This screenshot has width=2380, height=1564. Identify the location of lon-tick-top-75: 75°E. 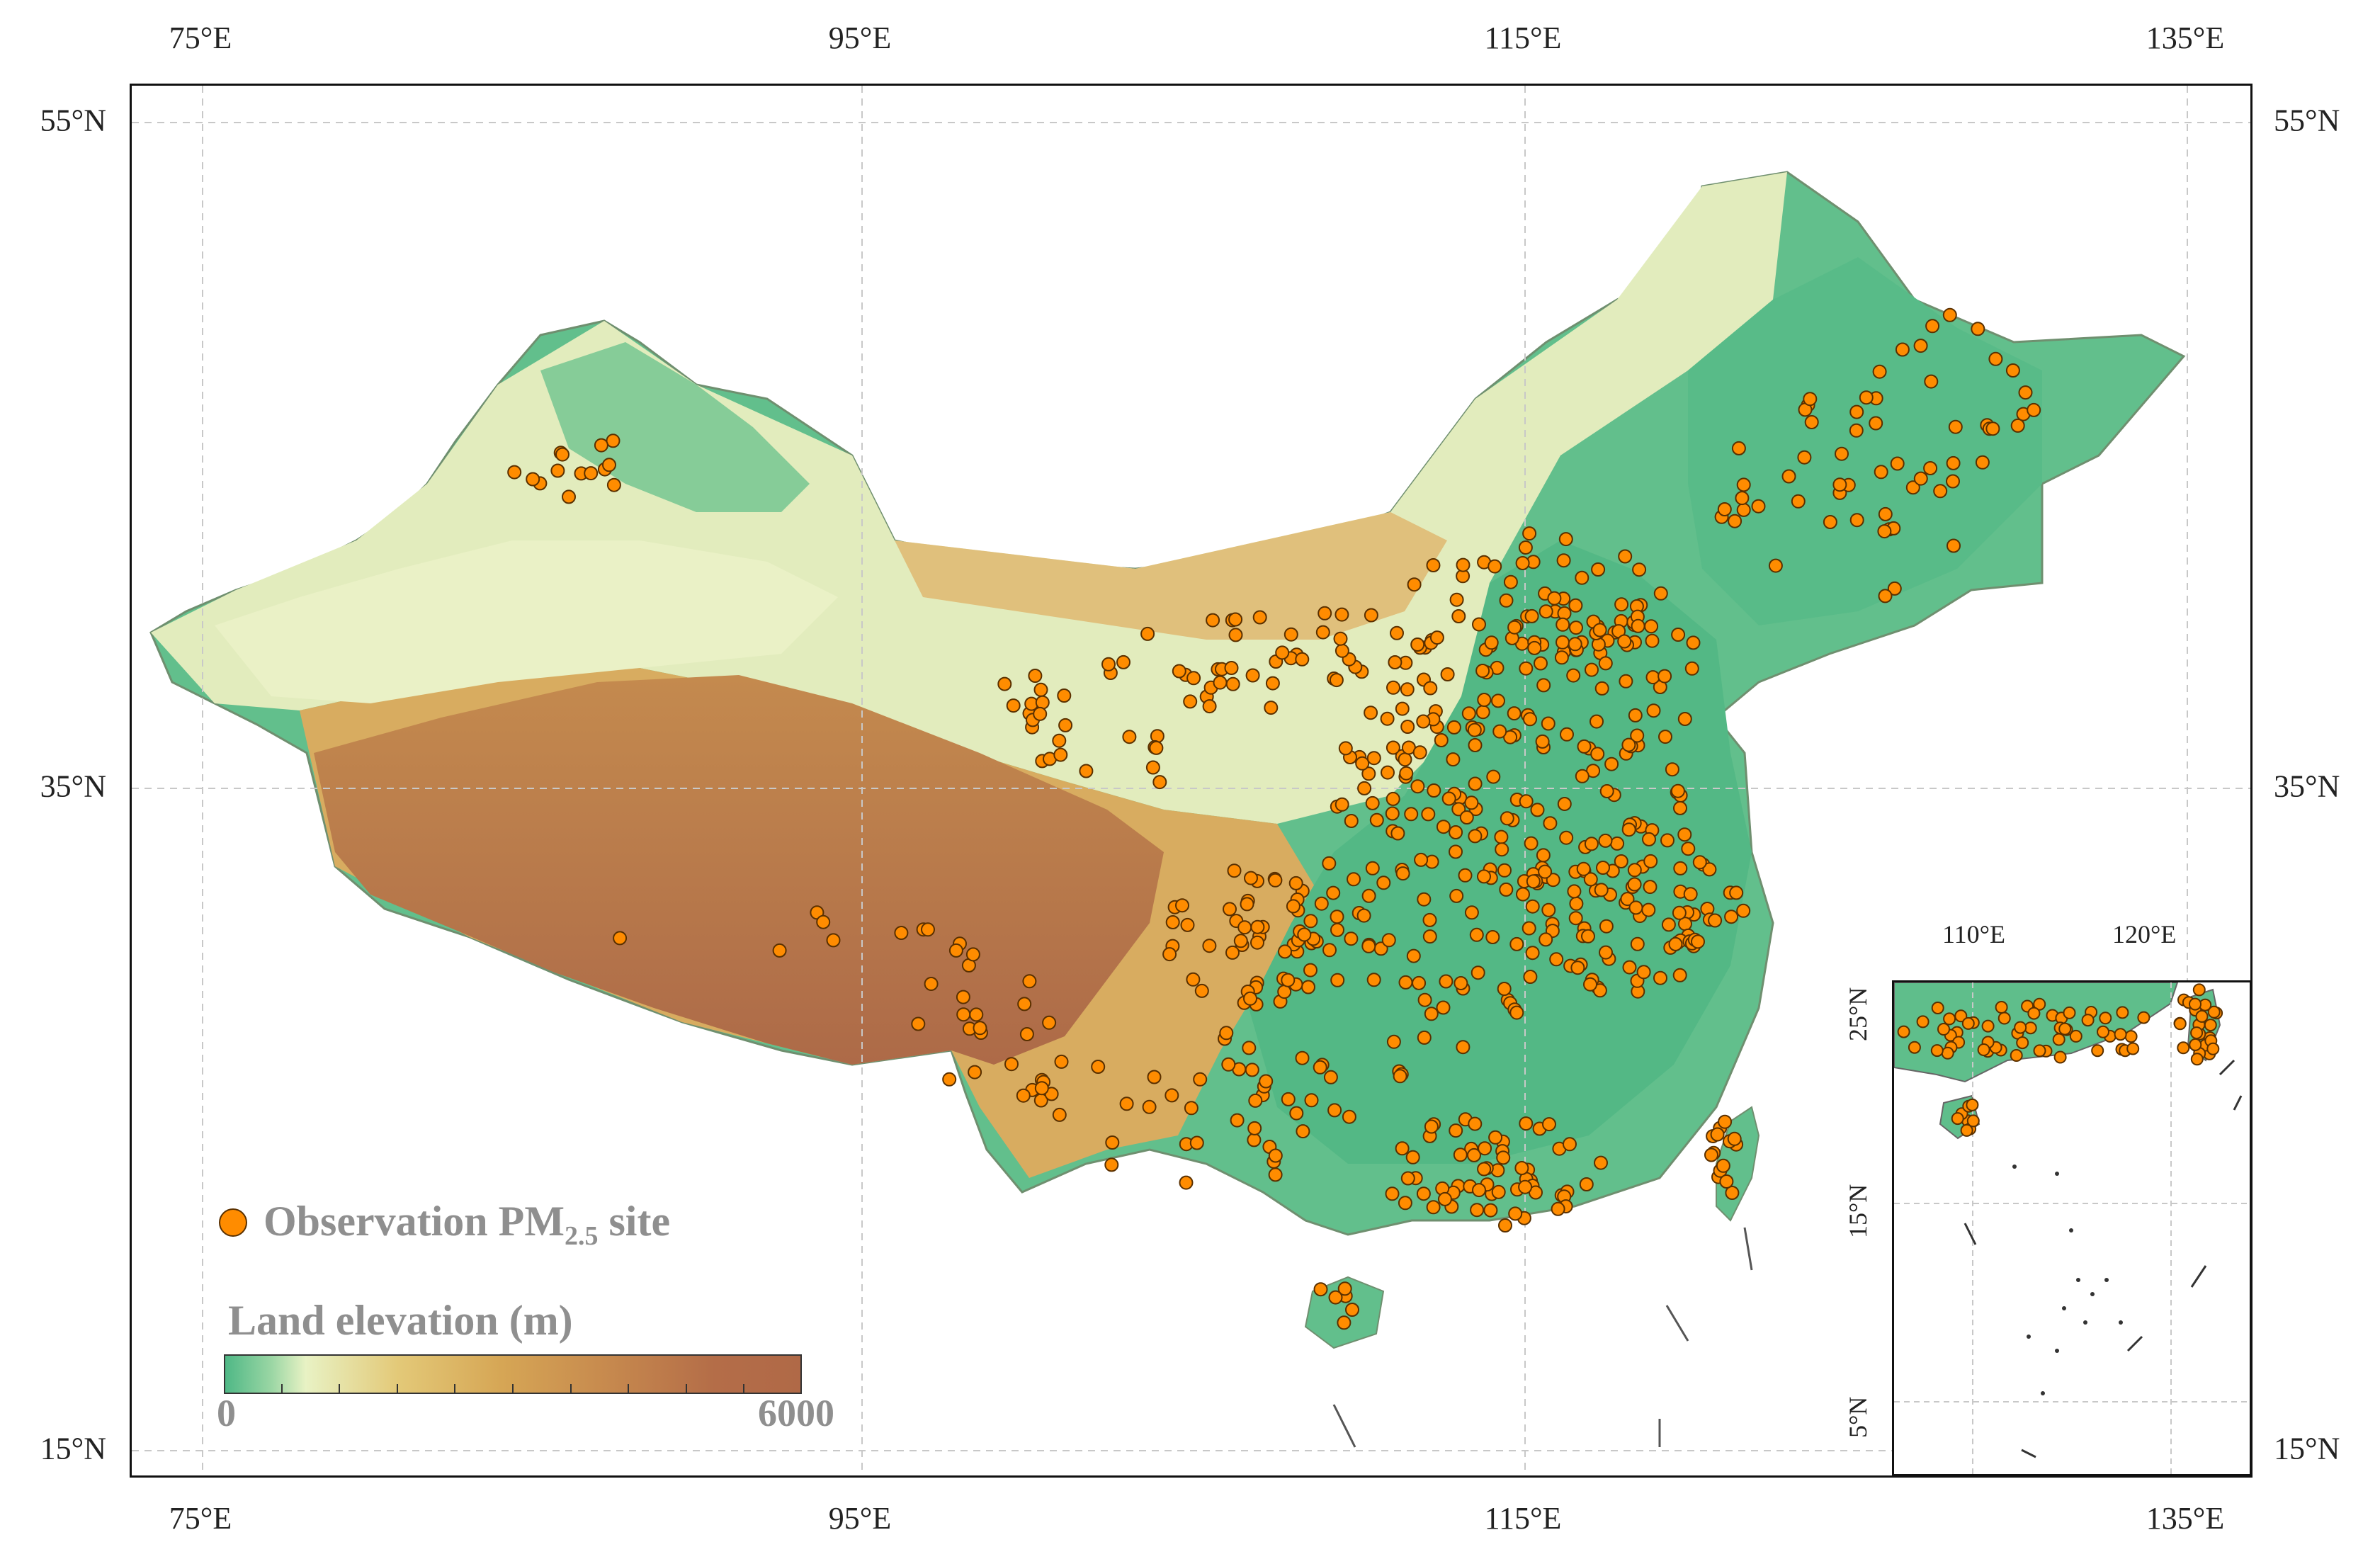
(200, 38).